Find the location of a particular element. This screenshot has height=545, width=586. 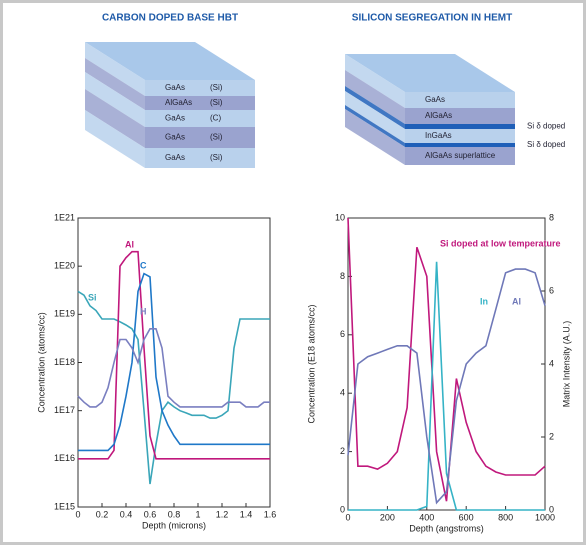

y-tick-label: 10 is located at coordinates (340, 217).